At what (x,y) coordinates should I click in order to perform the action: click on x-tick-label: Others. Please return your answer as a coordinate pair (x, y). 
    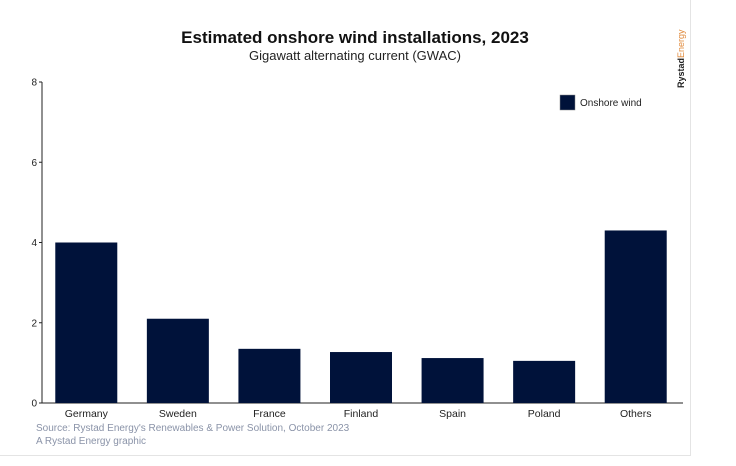
    Looking at the image, I should click on (636, 414).